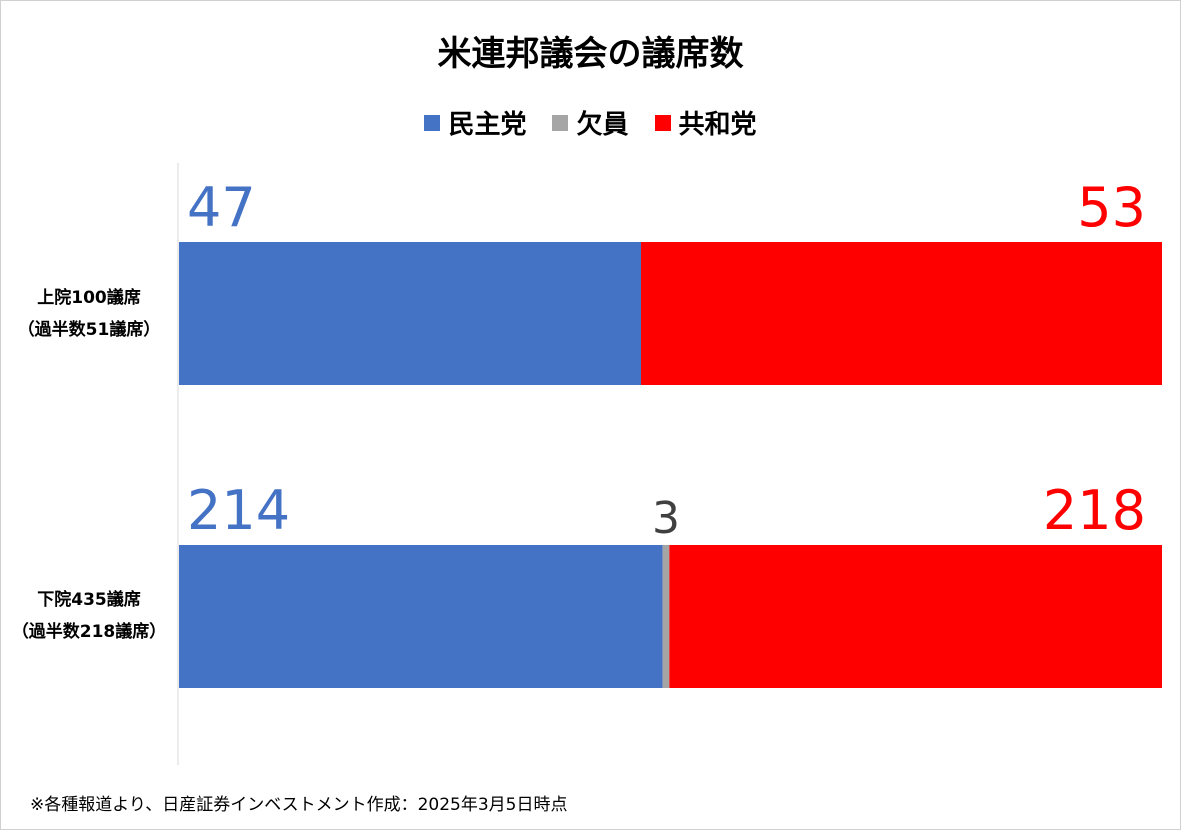 This screenshot has width=1181, height=830. Describe the element at coordinates (1094, 510) in the screenshot. I see `data-label-house-republican: 218` at that location.